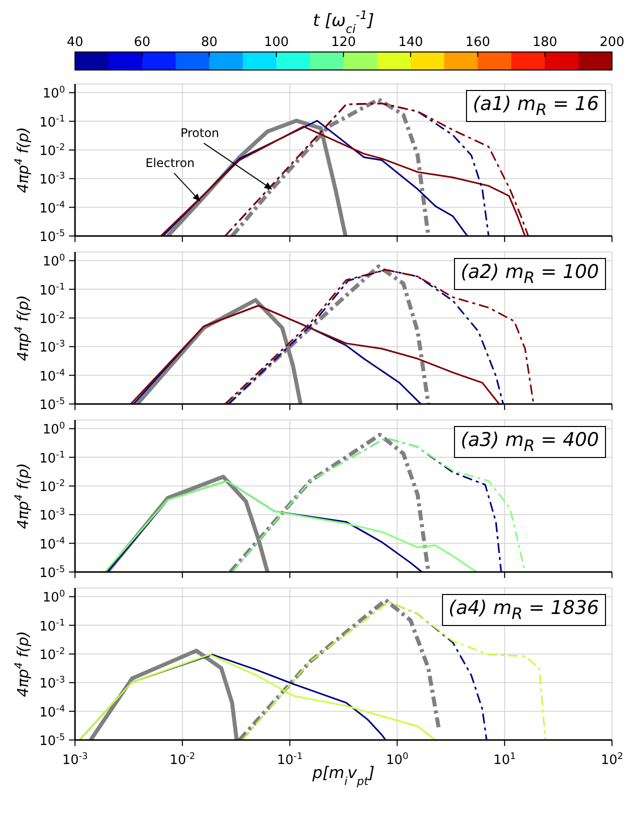 This screenshot has width=636, height=827. Describe the element at coordinates (75, 42) in the screenshot. I see `color-bar-label: 40` at that location.